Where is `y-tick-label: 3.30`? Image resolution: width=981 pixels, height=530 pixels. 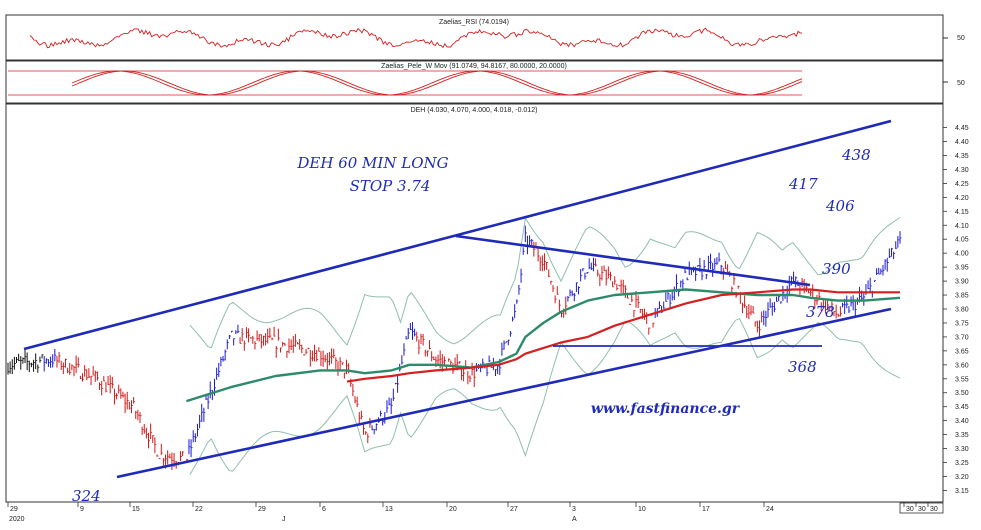
y-tick-label: 3.30 is located at coordinates (962, 449).